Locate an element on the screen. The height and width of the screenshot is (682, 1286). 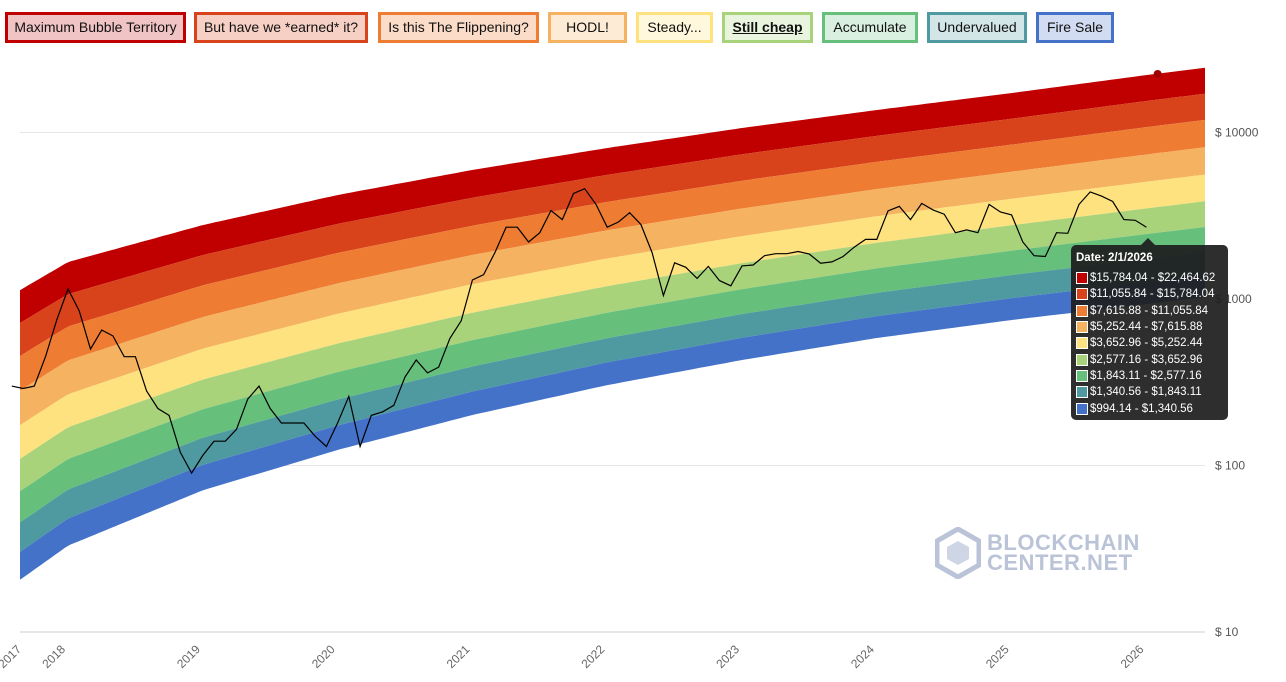
x-tick-label: 2020 is located at coordinates (323, 656).